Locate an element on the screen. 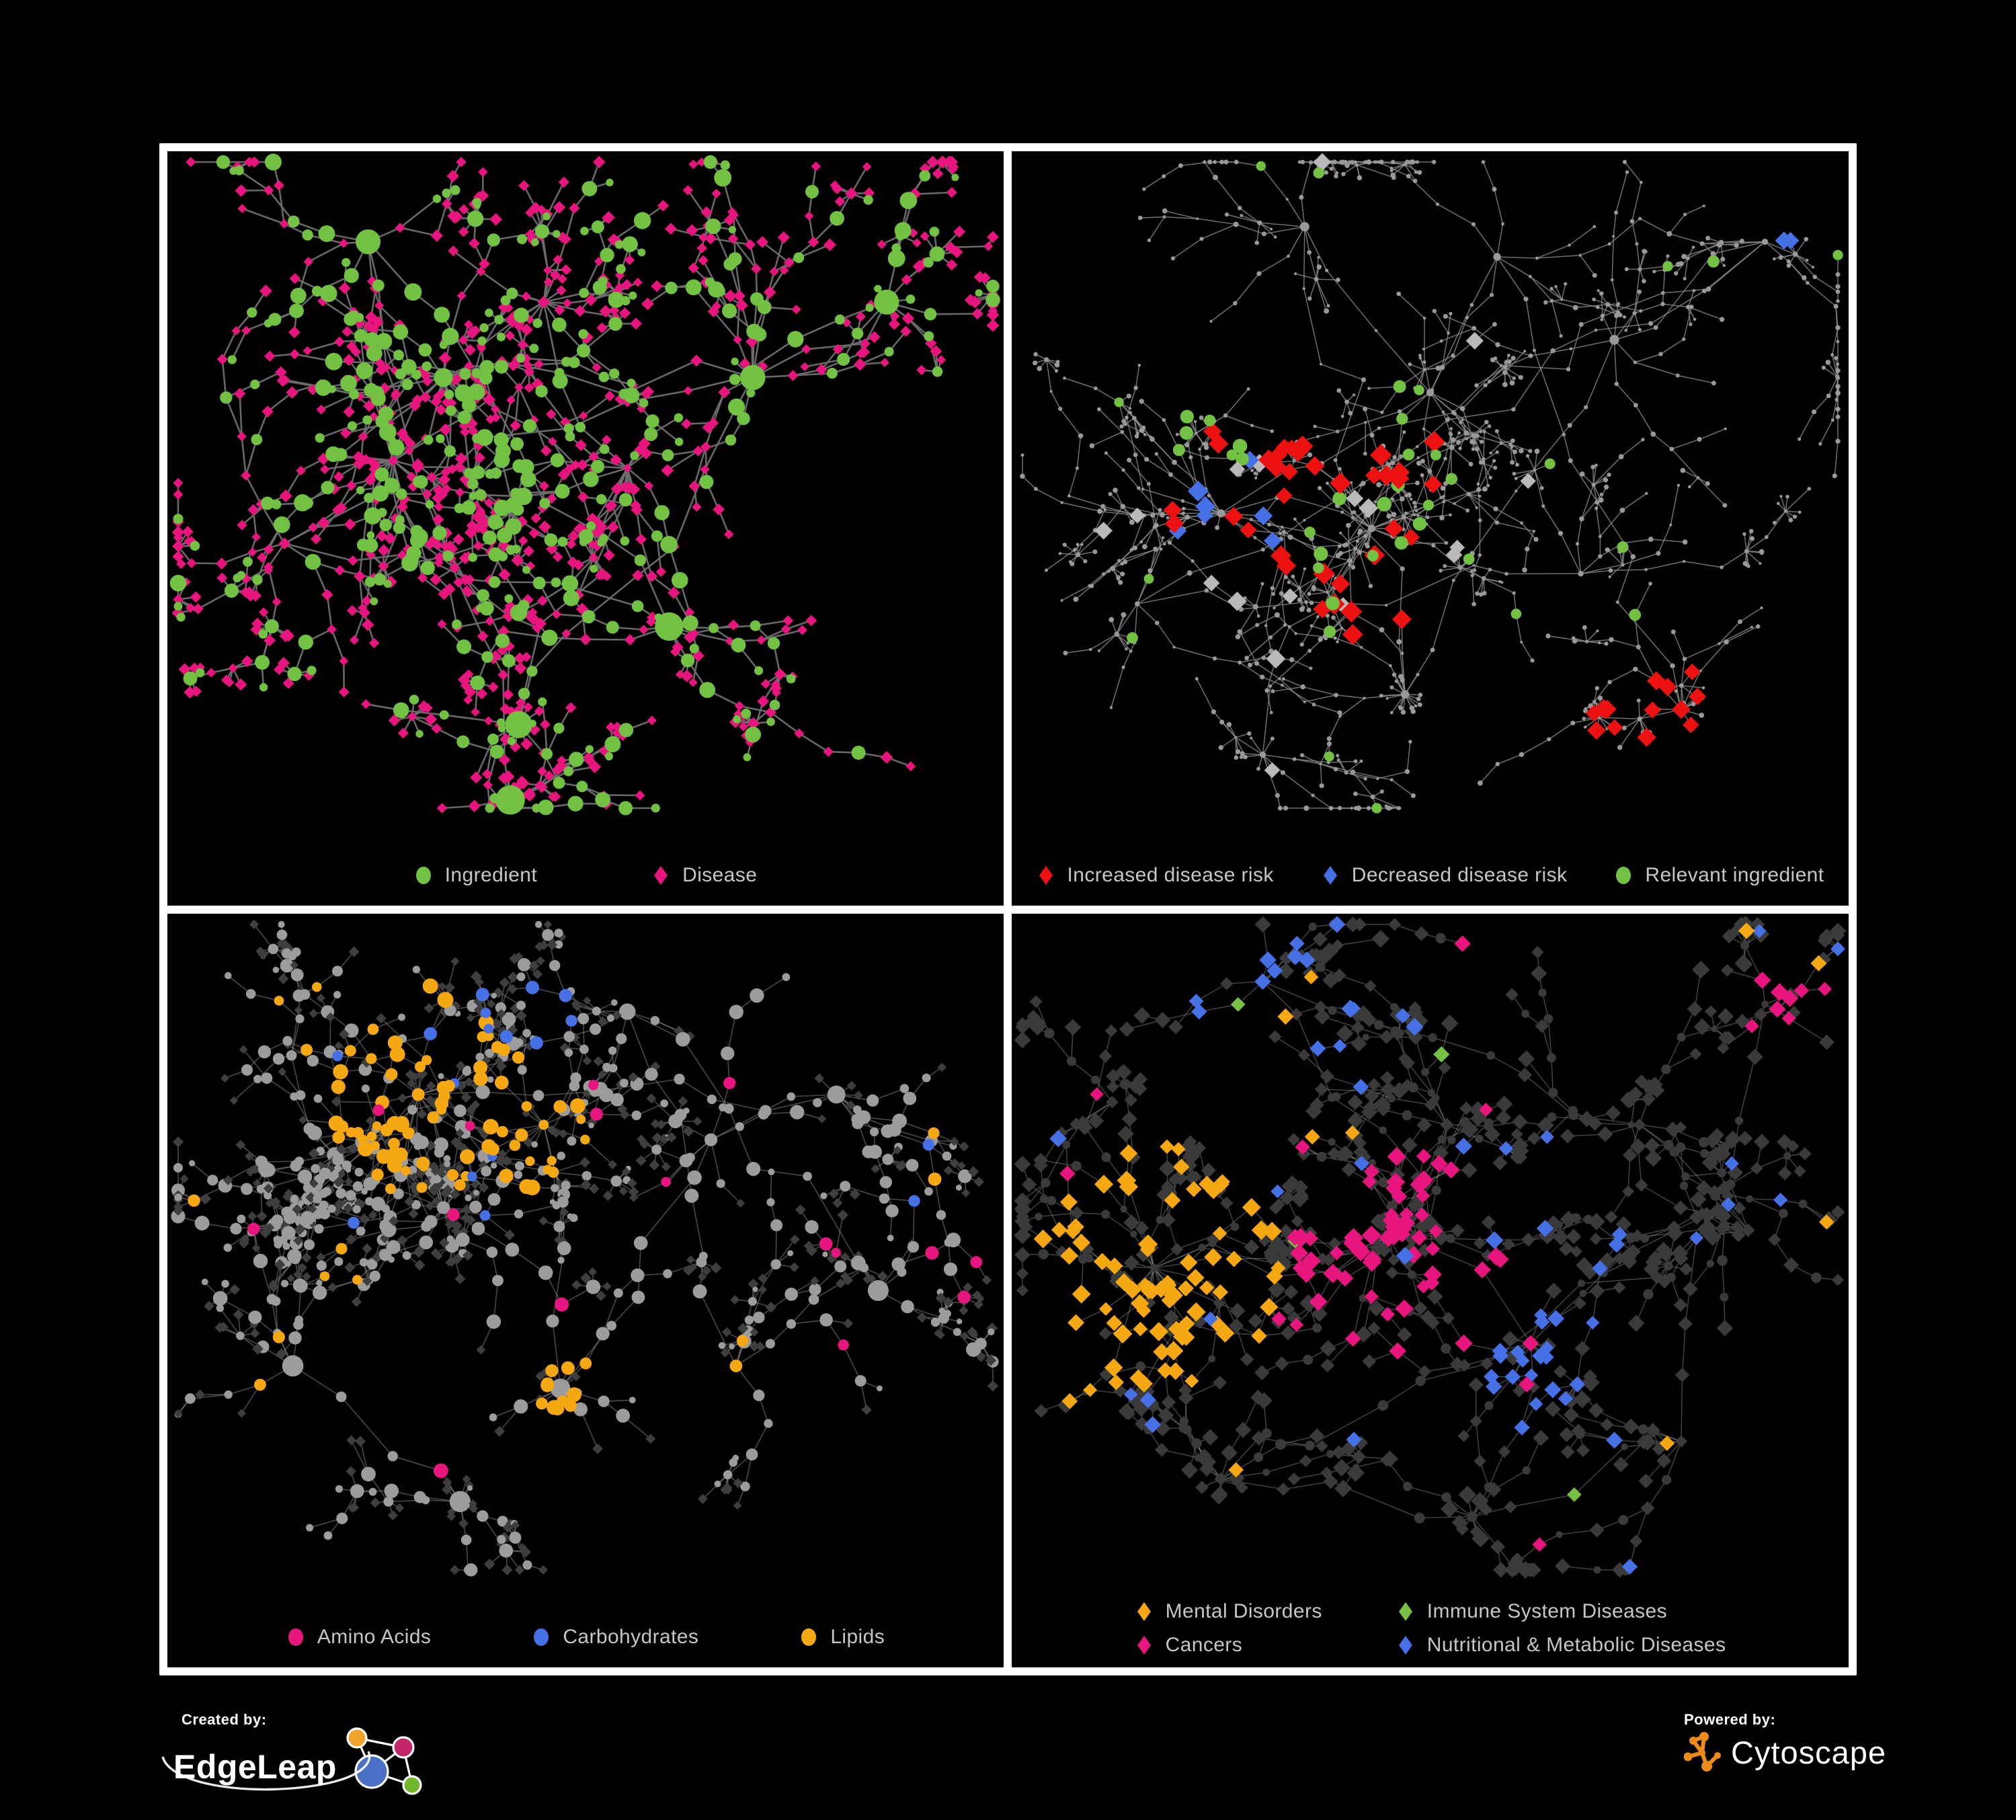 The image size is (2016, 1820). legend-label: Increased disease risk is located at coordinates (1170, 875).